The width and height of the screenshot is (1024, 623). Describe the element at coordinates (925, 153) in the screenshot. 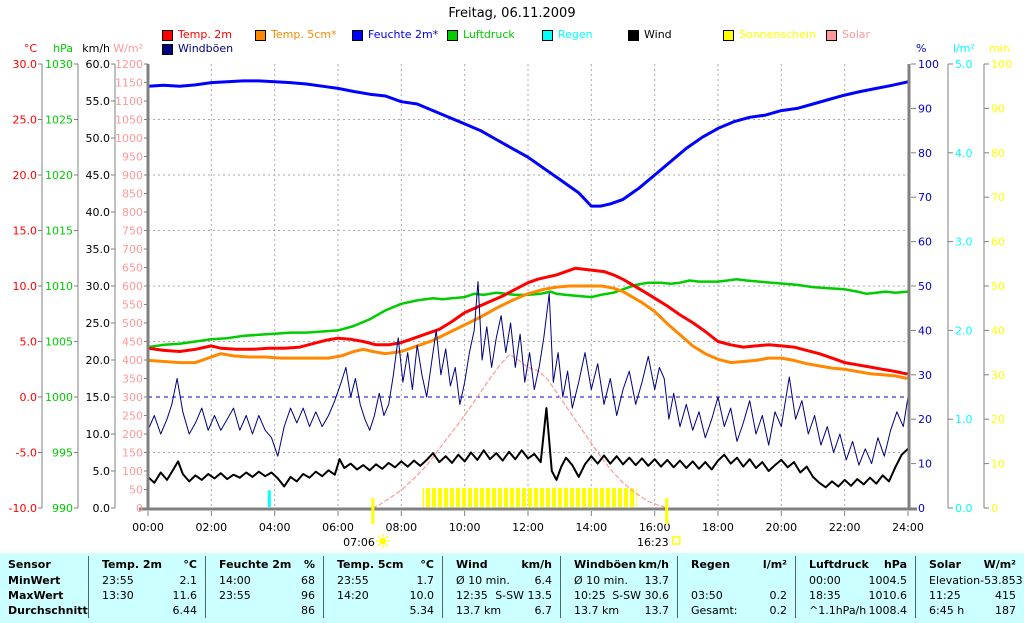

I see `svg-text: 80` at that location.